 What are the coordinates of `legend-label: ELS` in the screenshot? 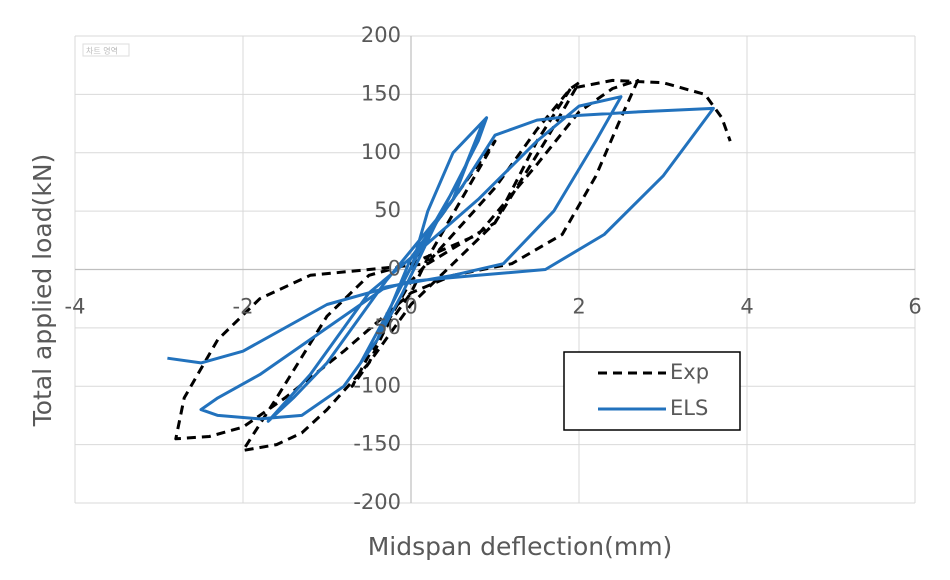 It's located at (689, 408).